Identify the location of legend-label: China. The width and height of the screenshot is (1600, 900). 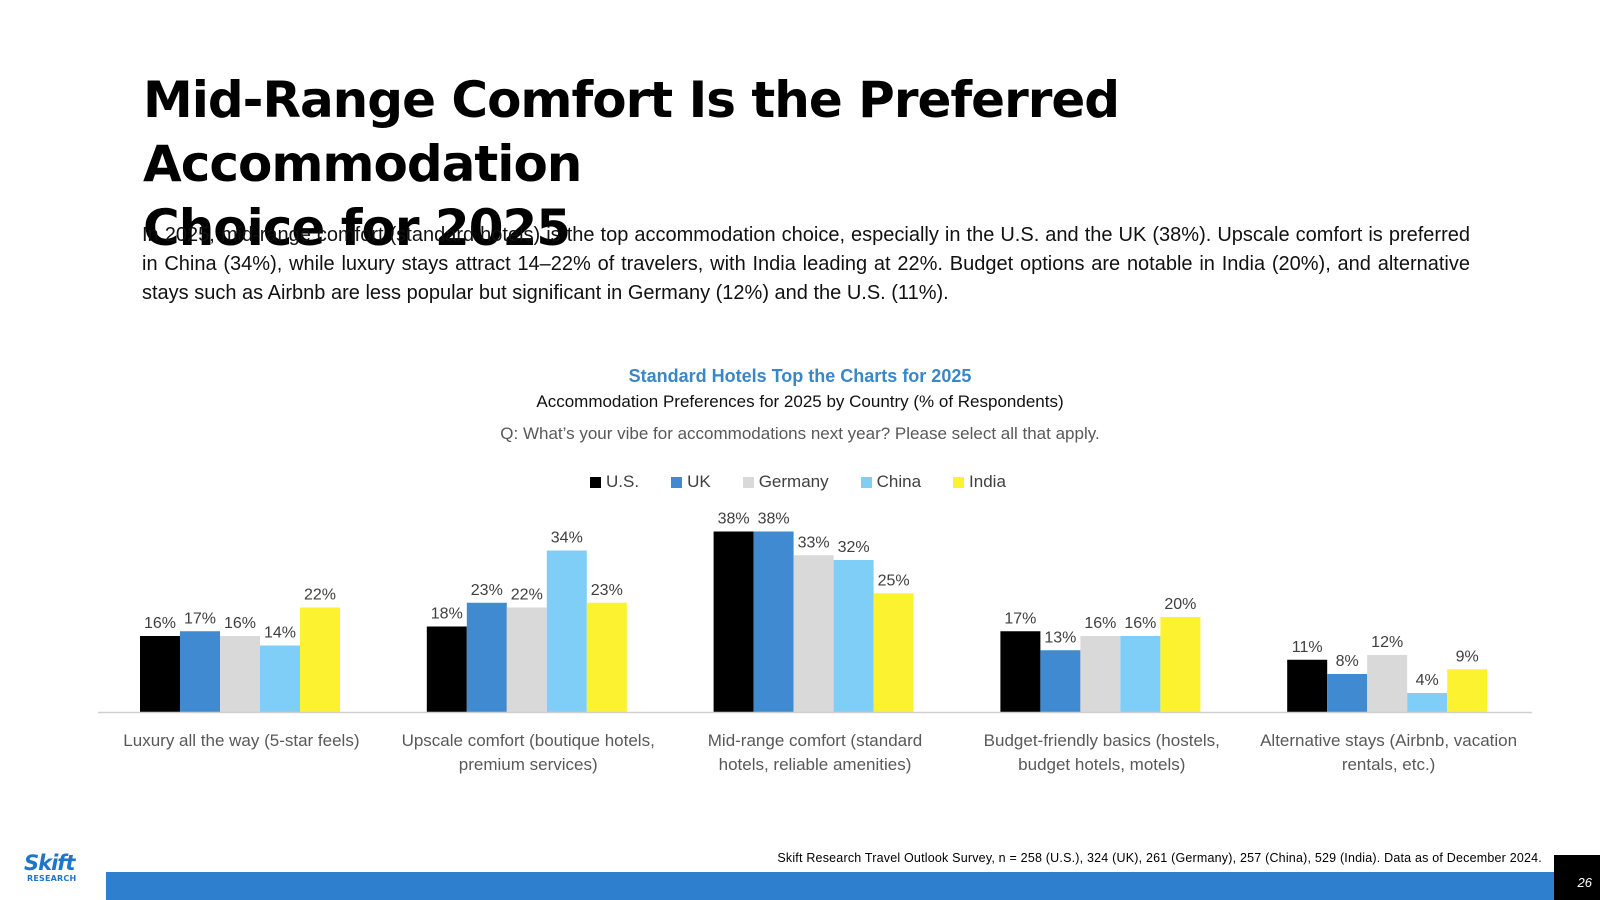
(899, 481).